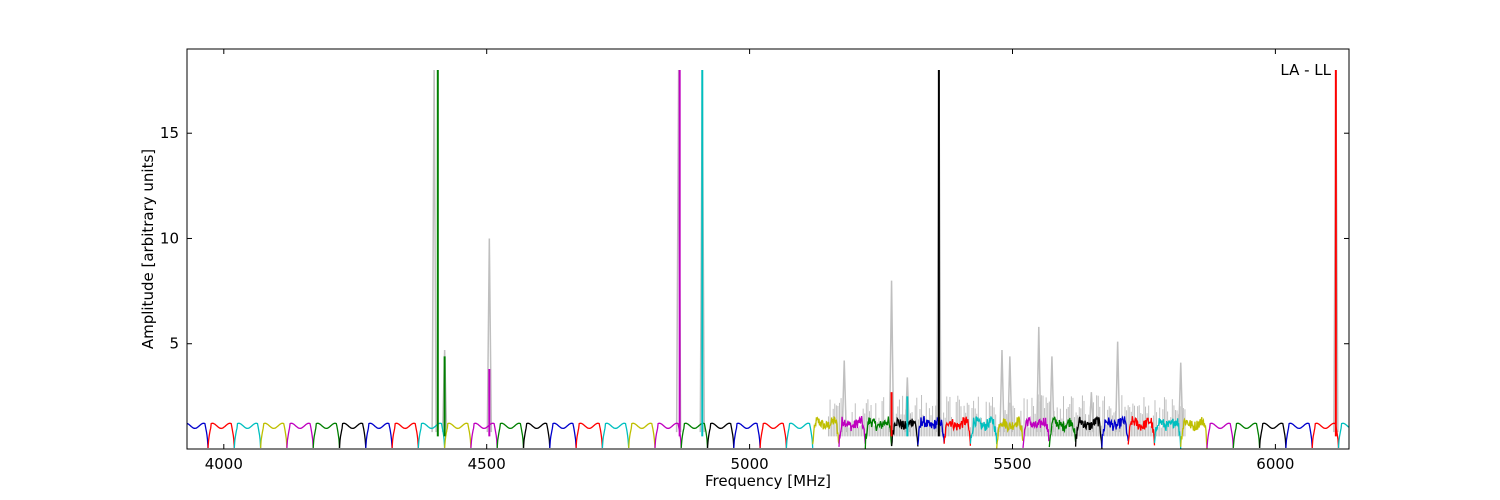  I want to click on annotation-label: LA - LL, so click(1305, 70).